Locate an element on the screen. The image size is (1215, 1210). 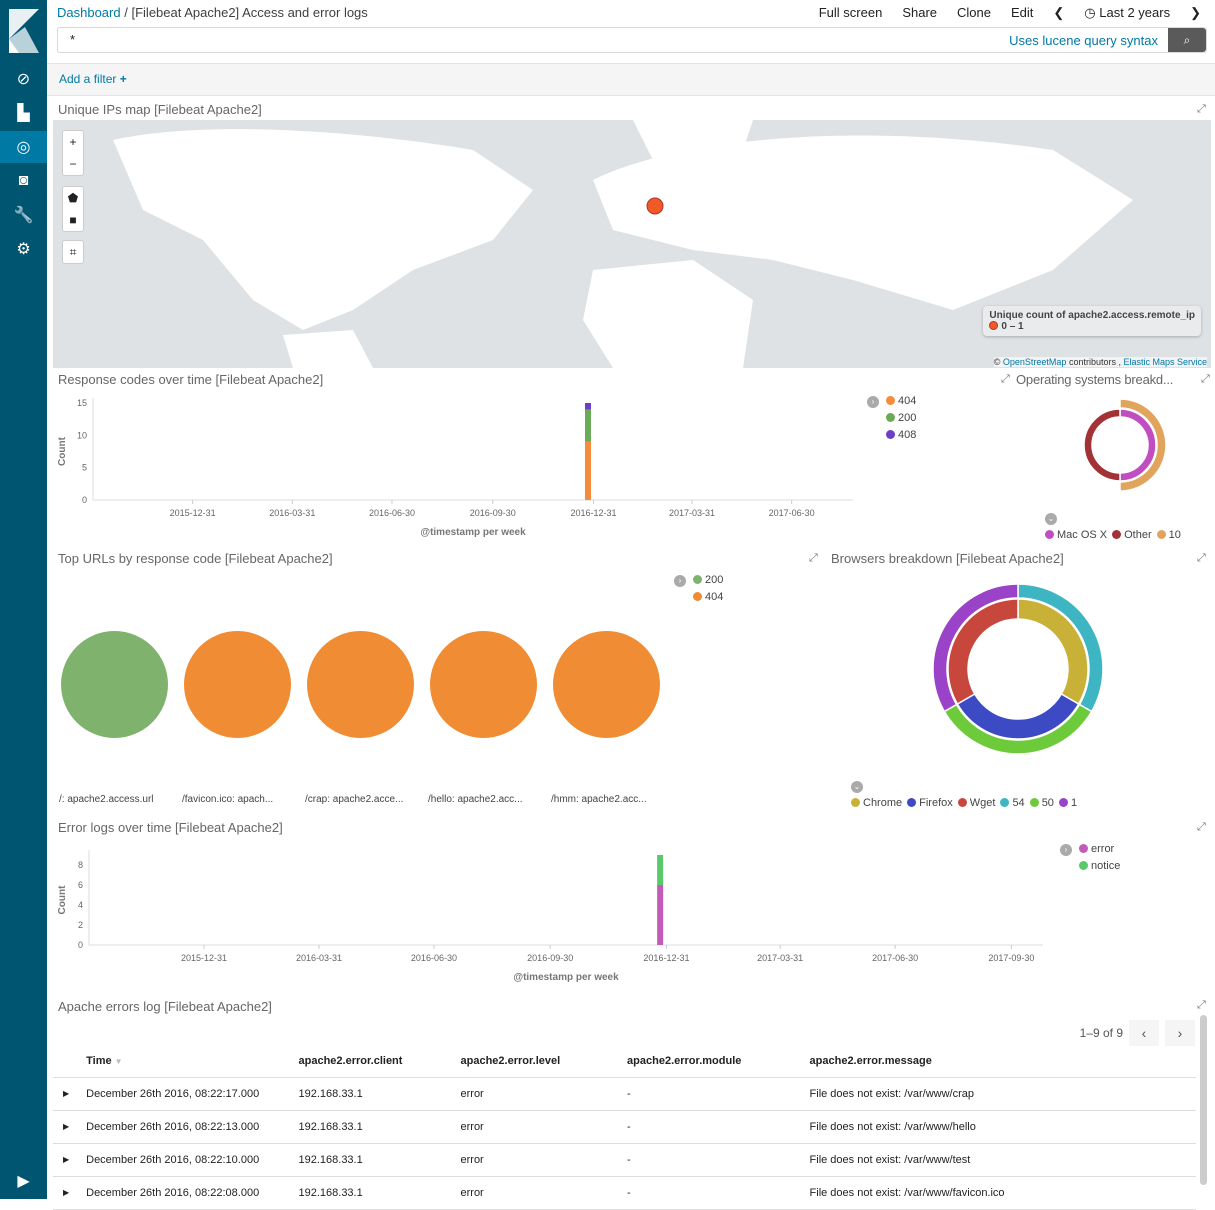
legend-item: Chrome is located at coordinates (876, 803).